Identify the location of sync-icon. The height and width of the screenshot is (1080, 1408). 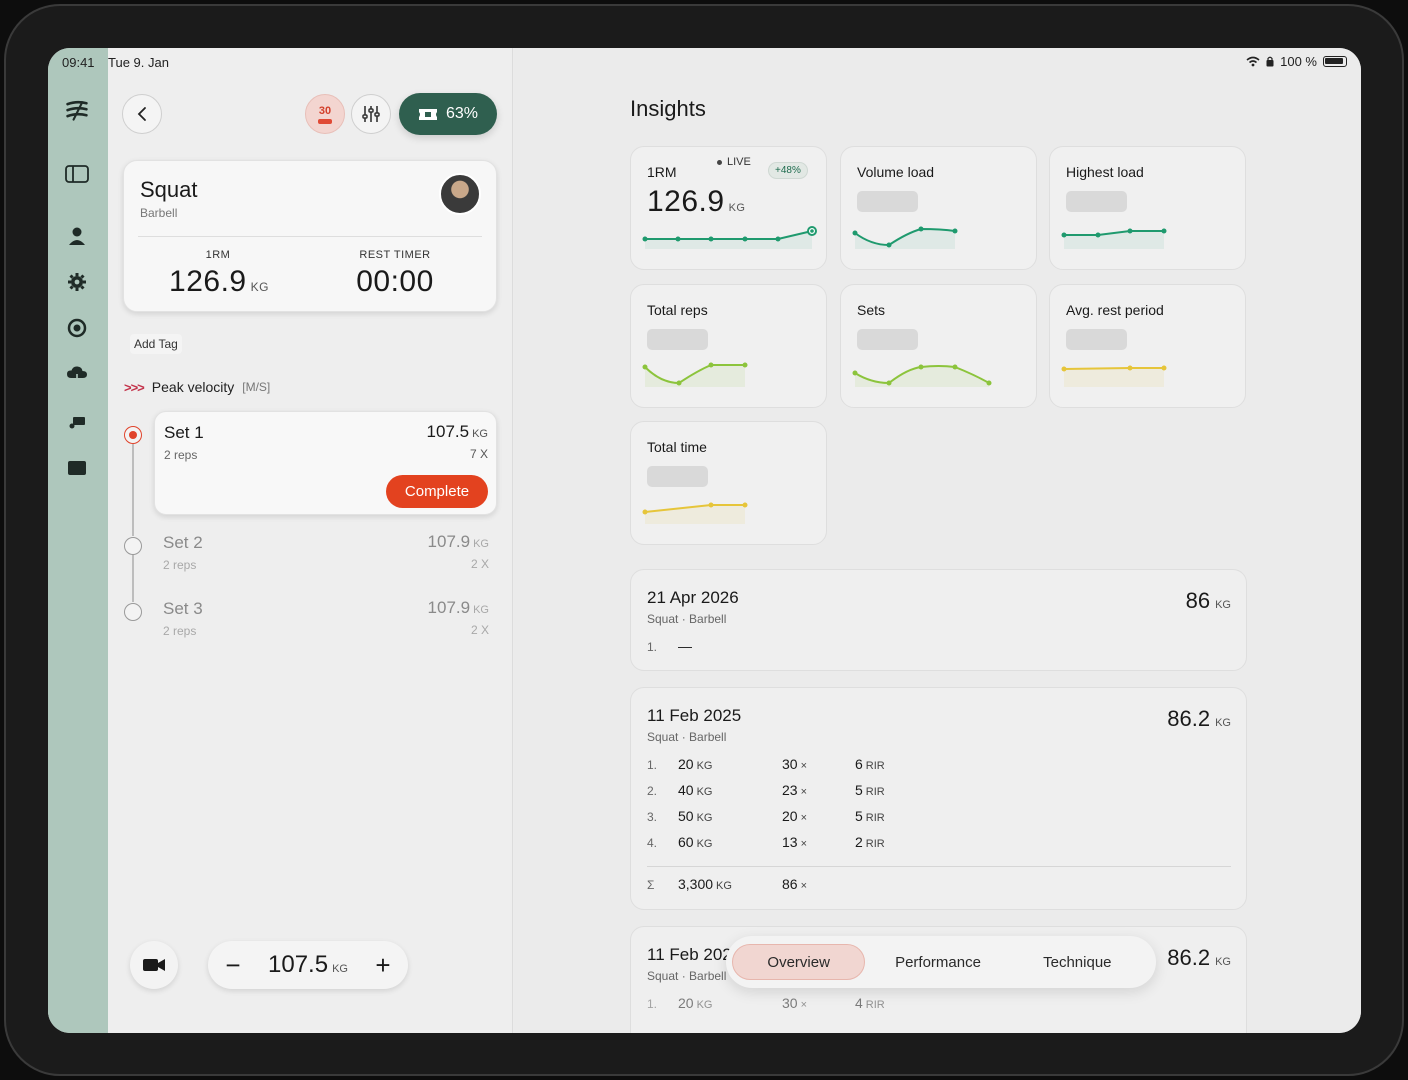
(77, 328).